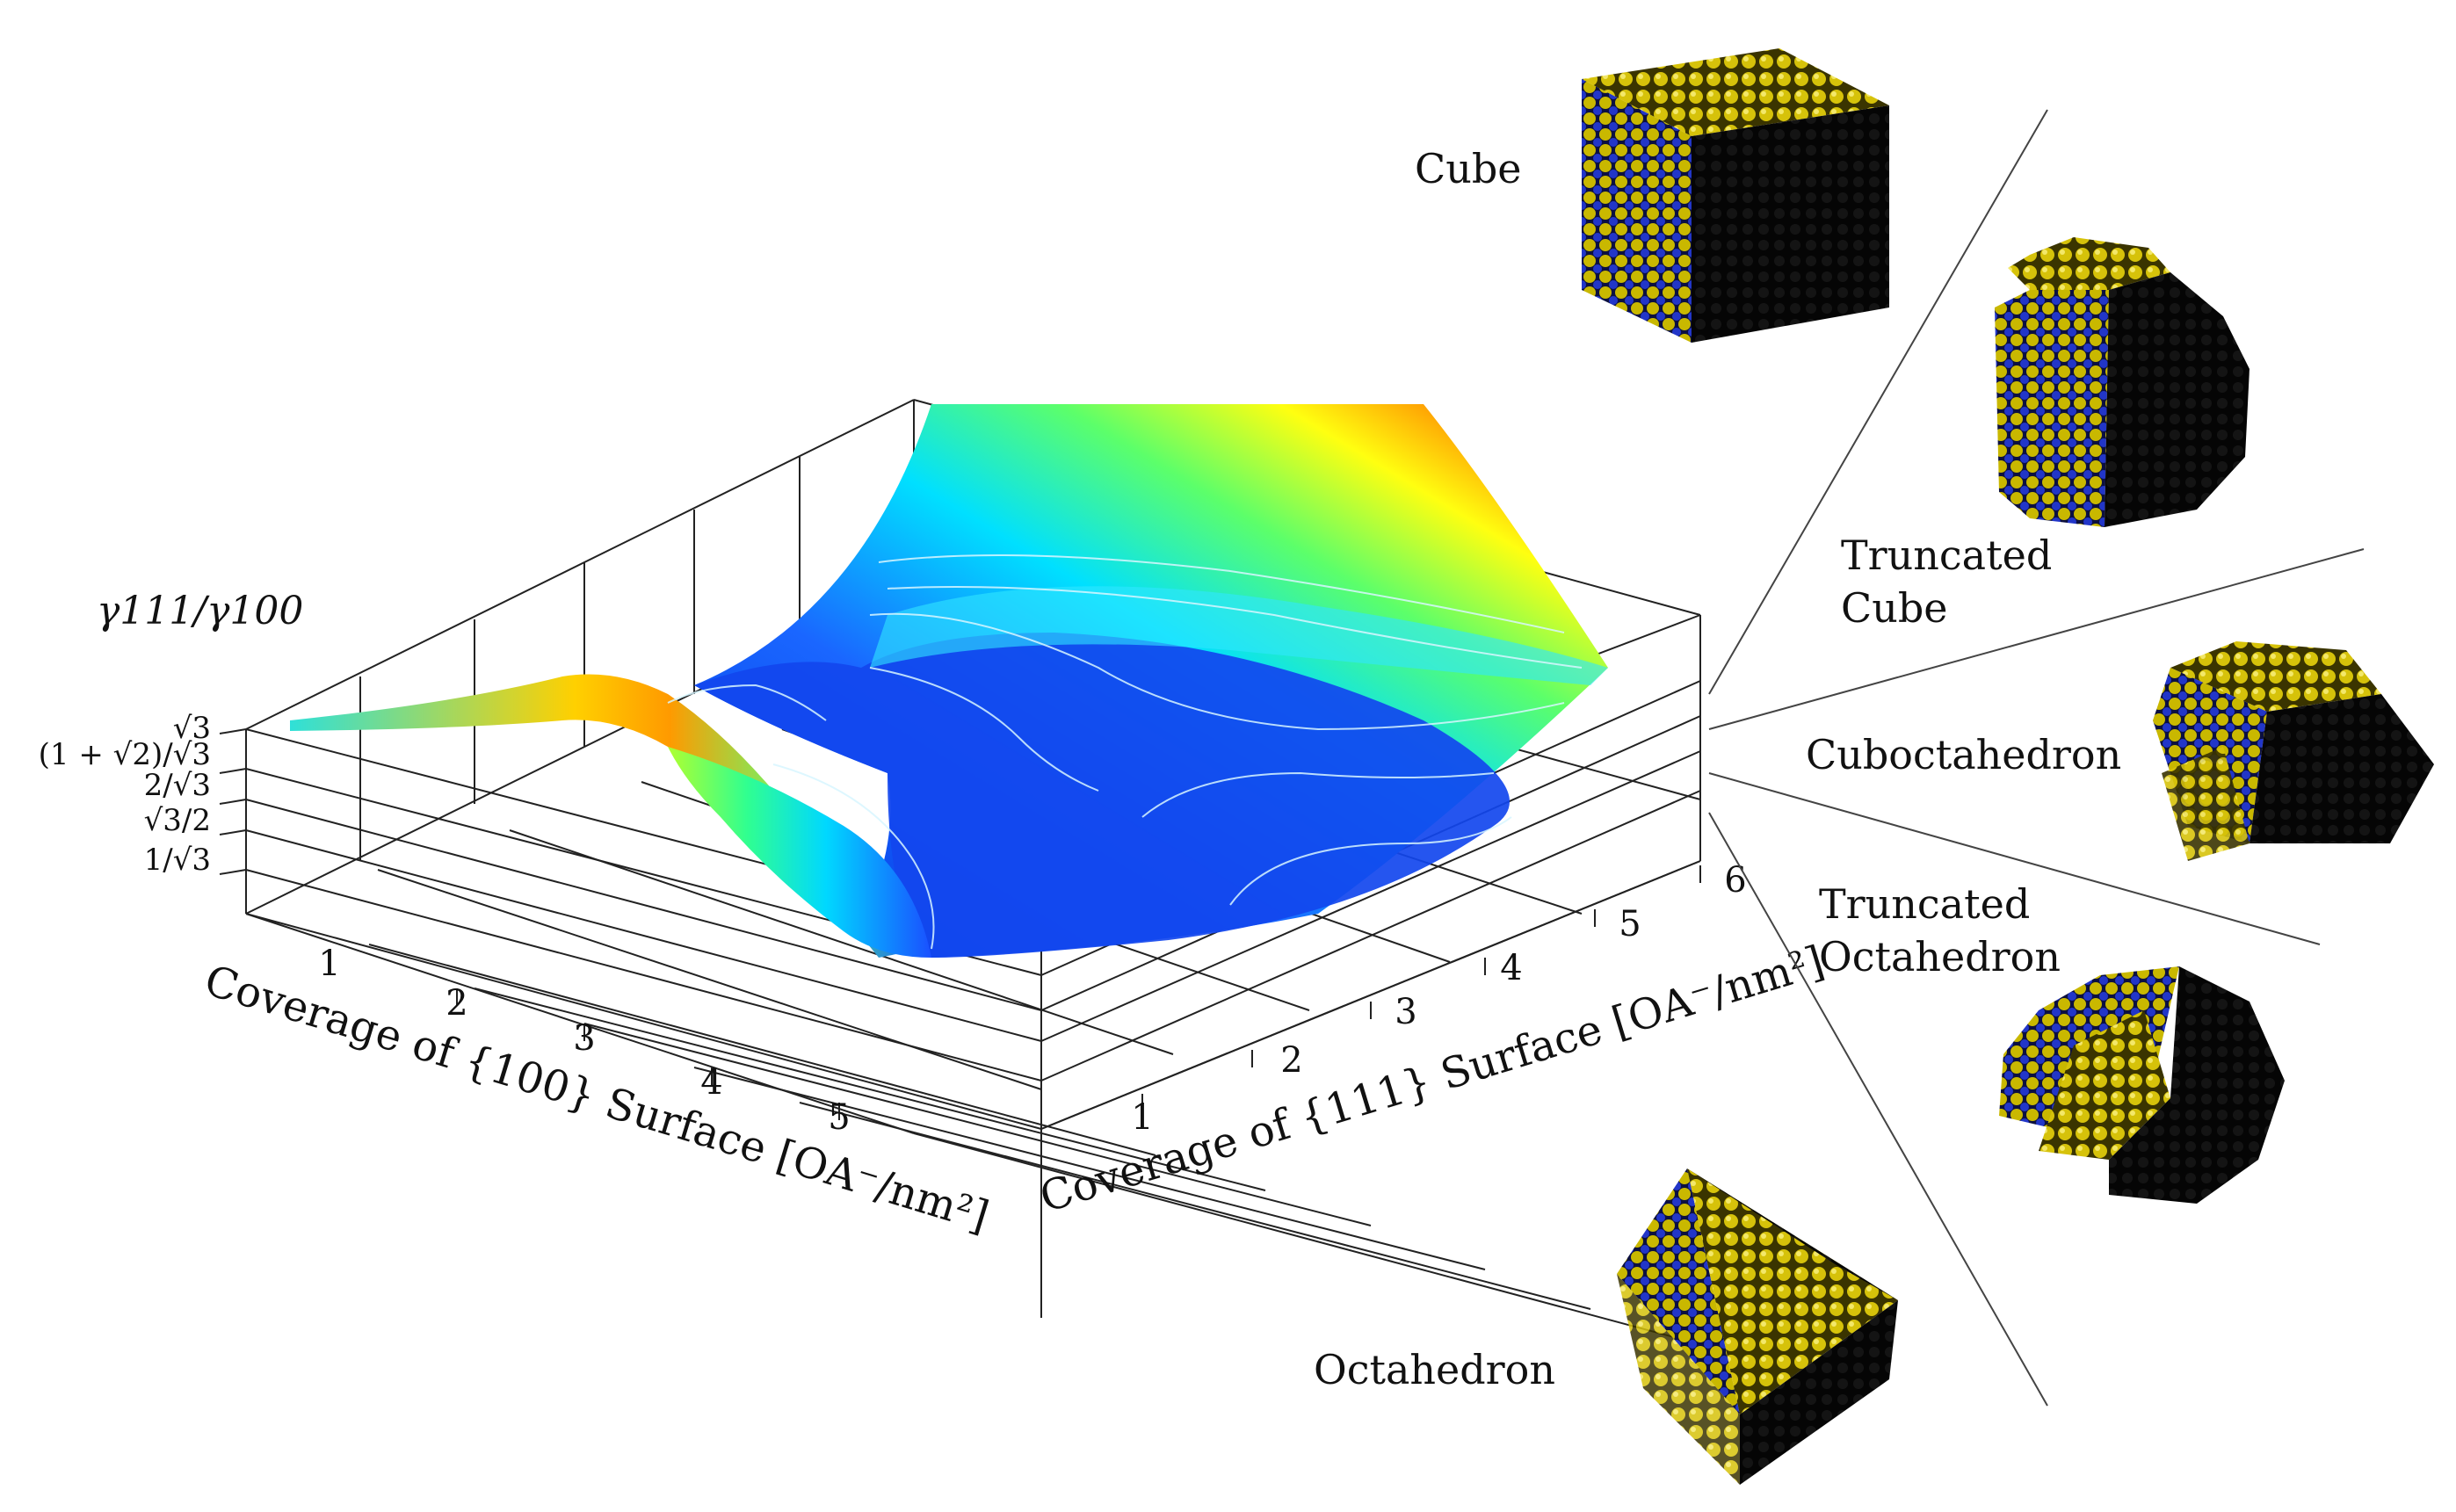 Image resolution: width=2456 pixels, height=1512 pixels. What do you see at coordinates (1434, 1370) in the screenshot?
I see `shape-label-octahedron: Octahedron` at bounding box center [1434, 1370].